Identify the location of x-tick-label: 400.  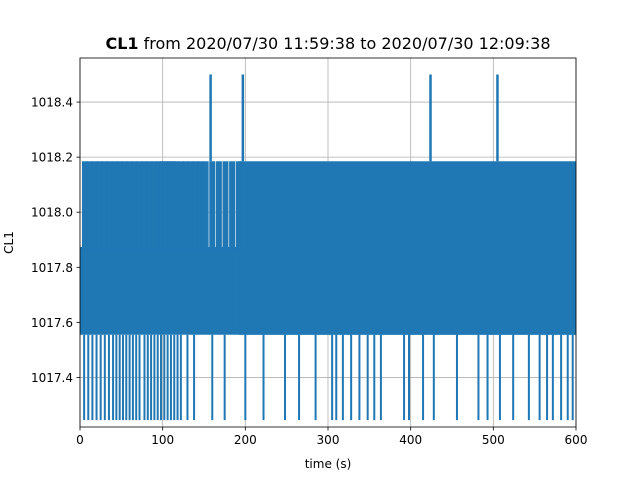
(410, 440).